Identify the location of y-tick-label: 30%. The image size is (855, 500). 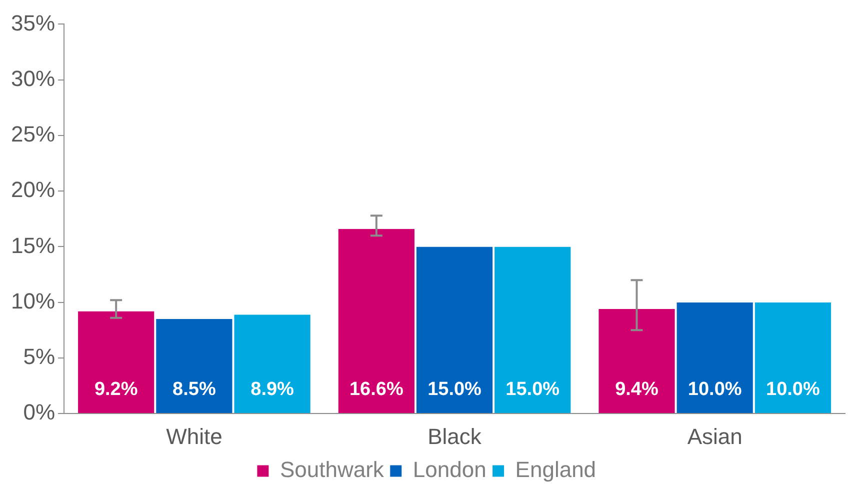
(33, 78).